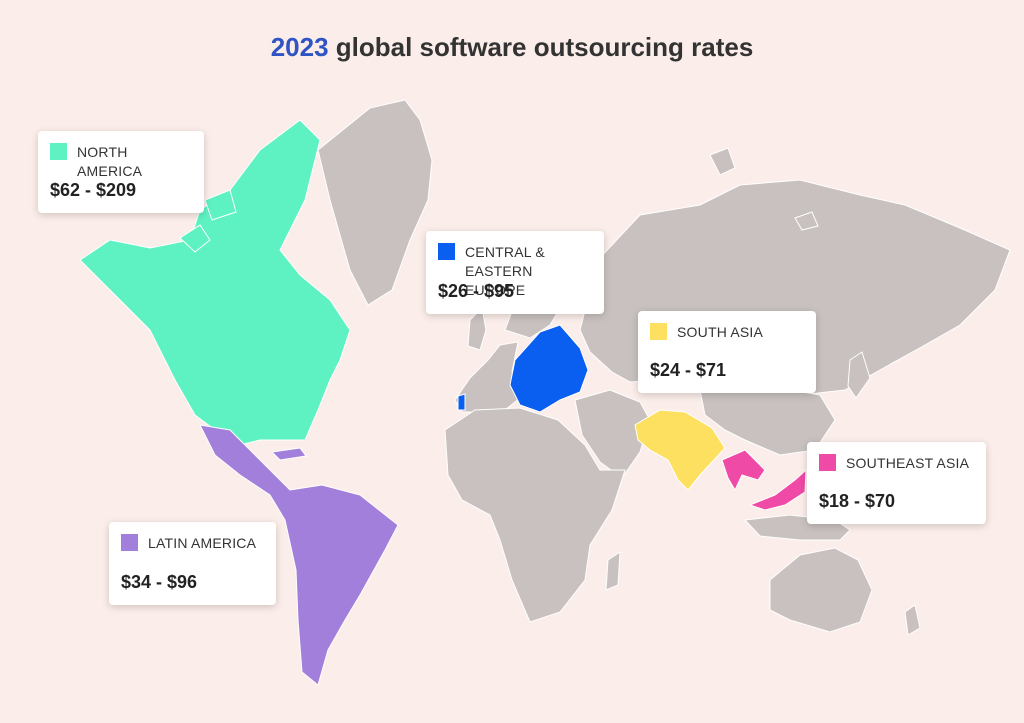 The width and height of the screenshot is (1024, 723). I want to click on region-latin-america-shape, so click(299, 555).